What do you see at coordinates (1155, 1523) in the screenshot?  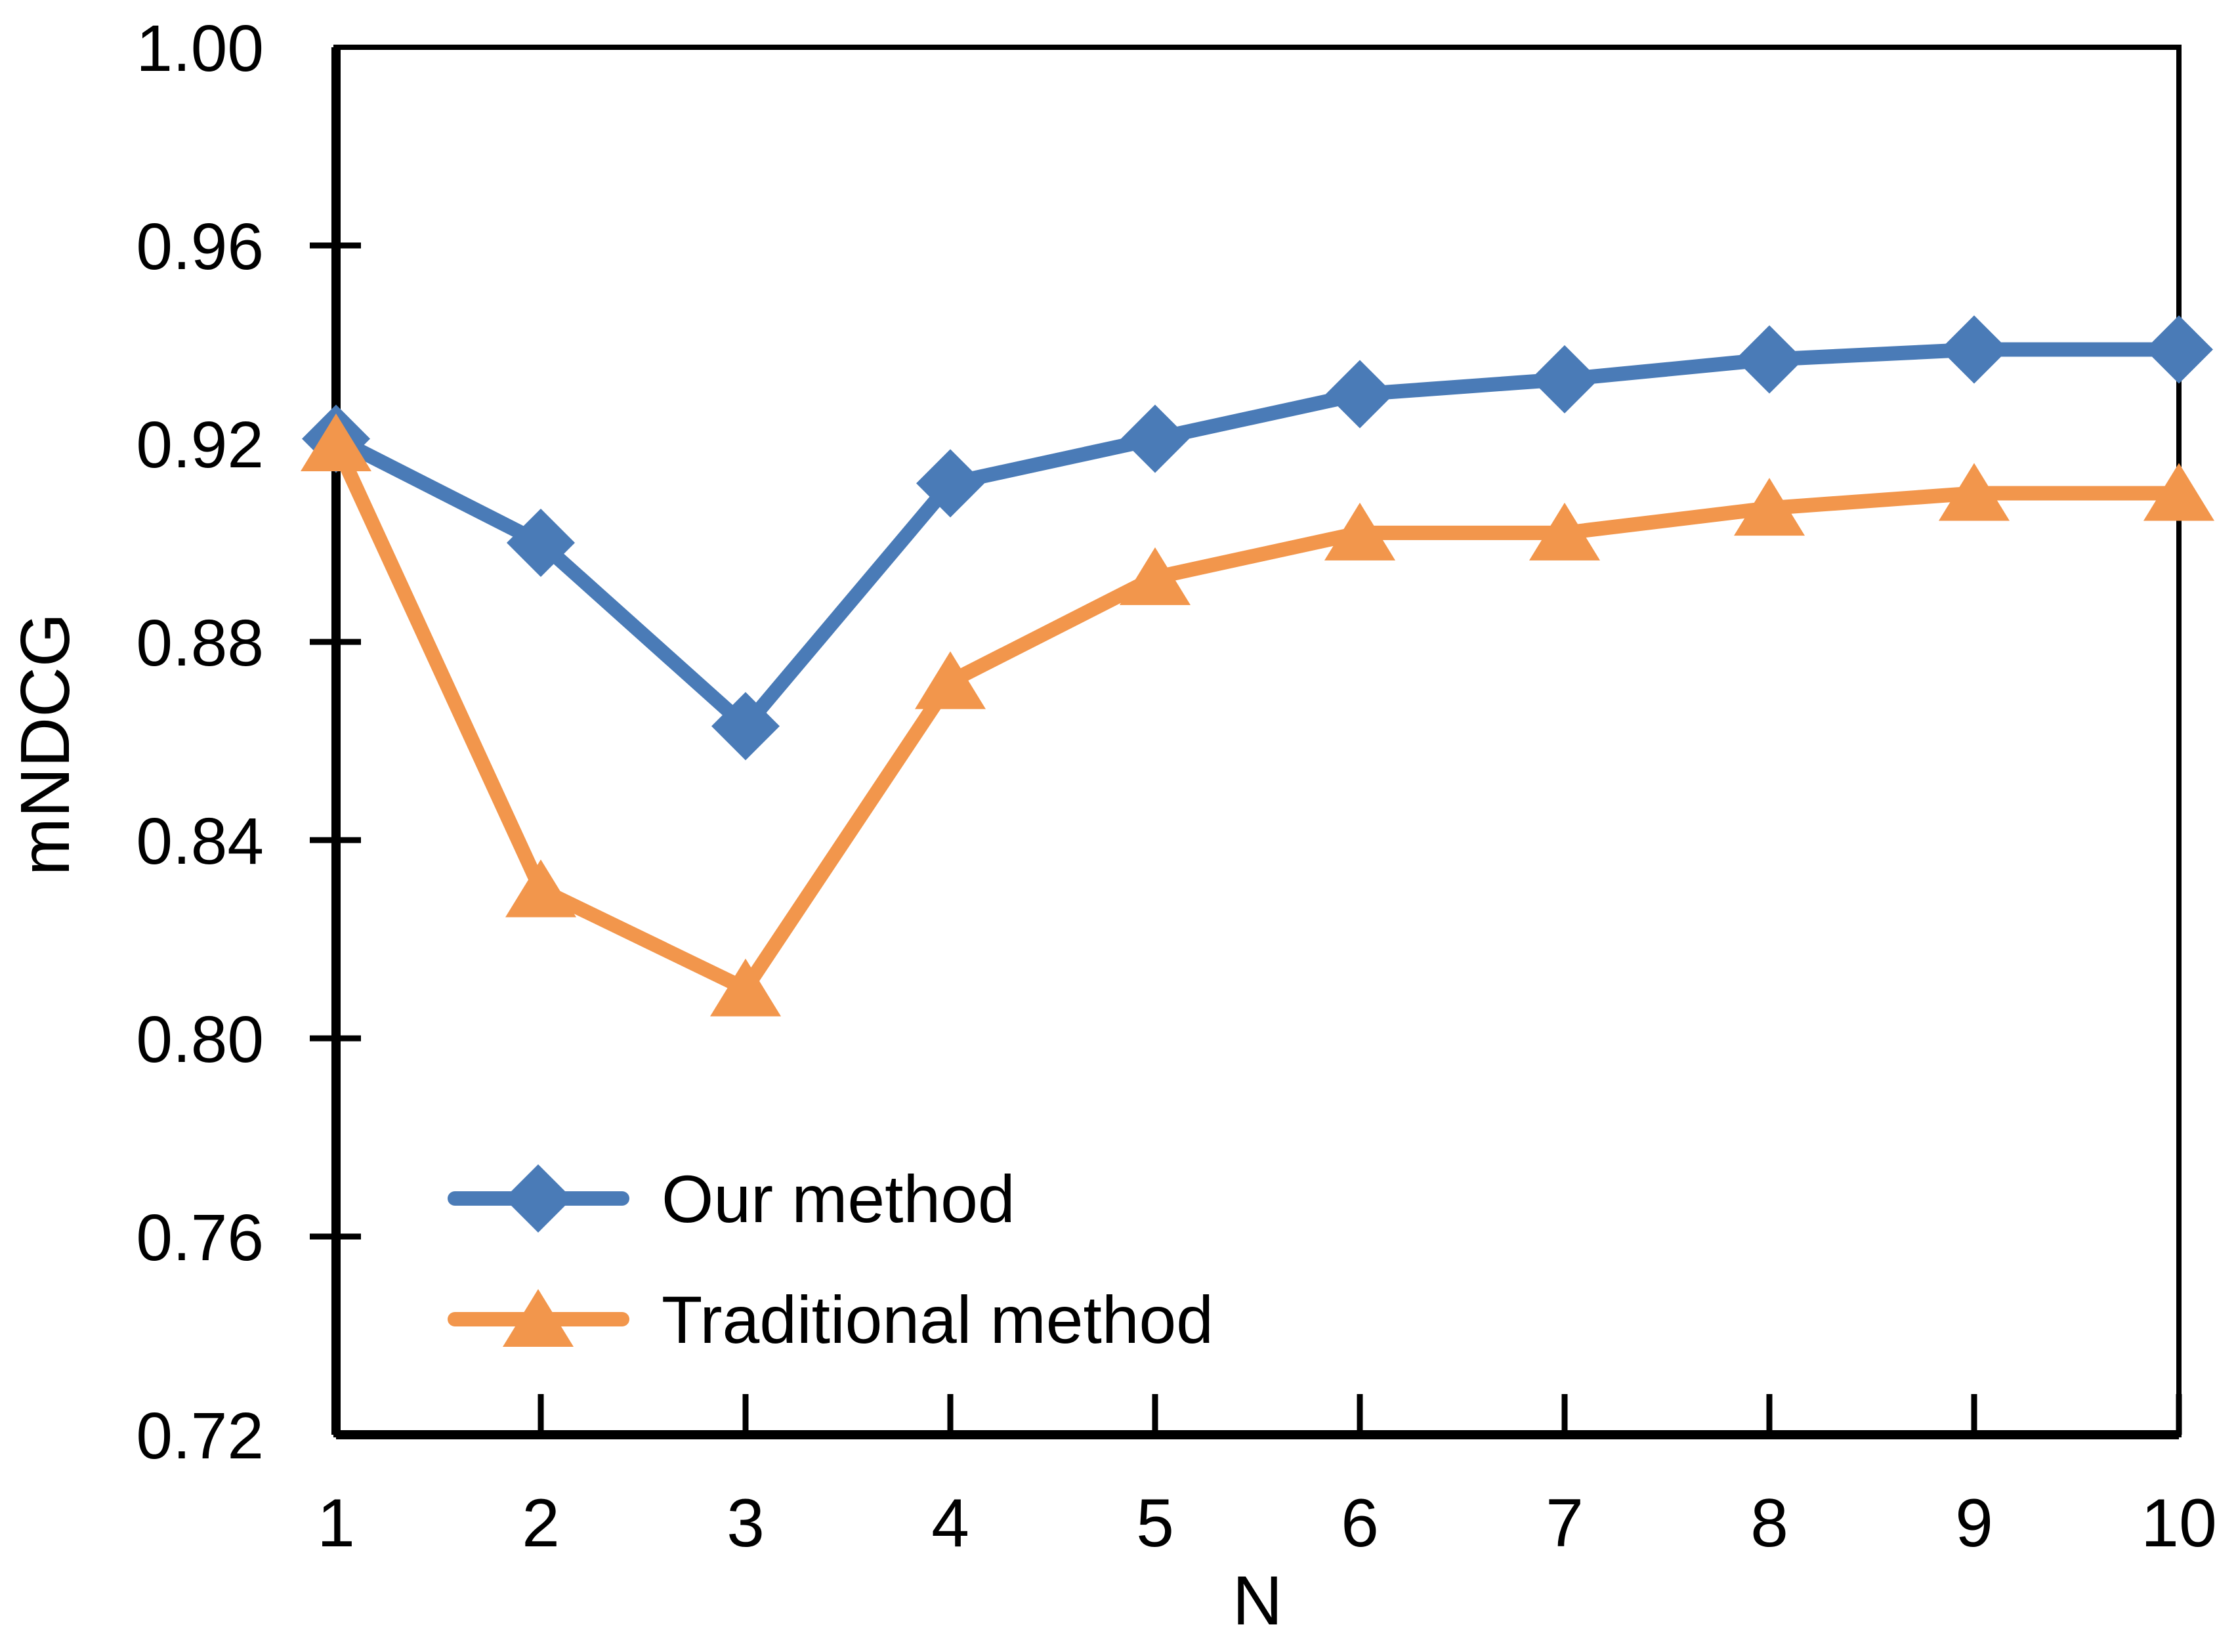 I see `x-tick-label: 5` at bounding box center [1155, 1523].